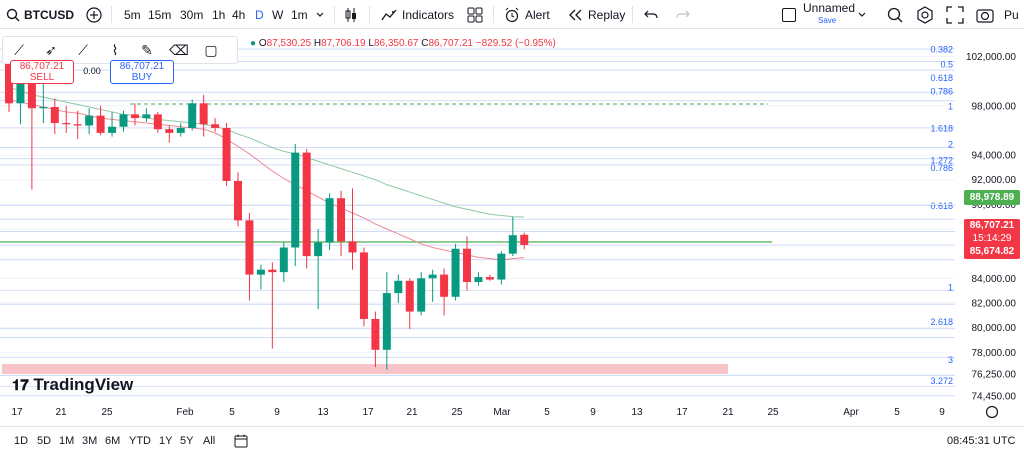 The image size is (1024, 455). I want to click on range-5d: 5D, so click(44, 441).